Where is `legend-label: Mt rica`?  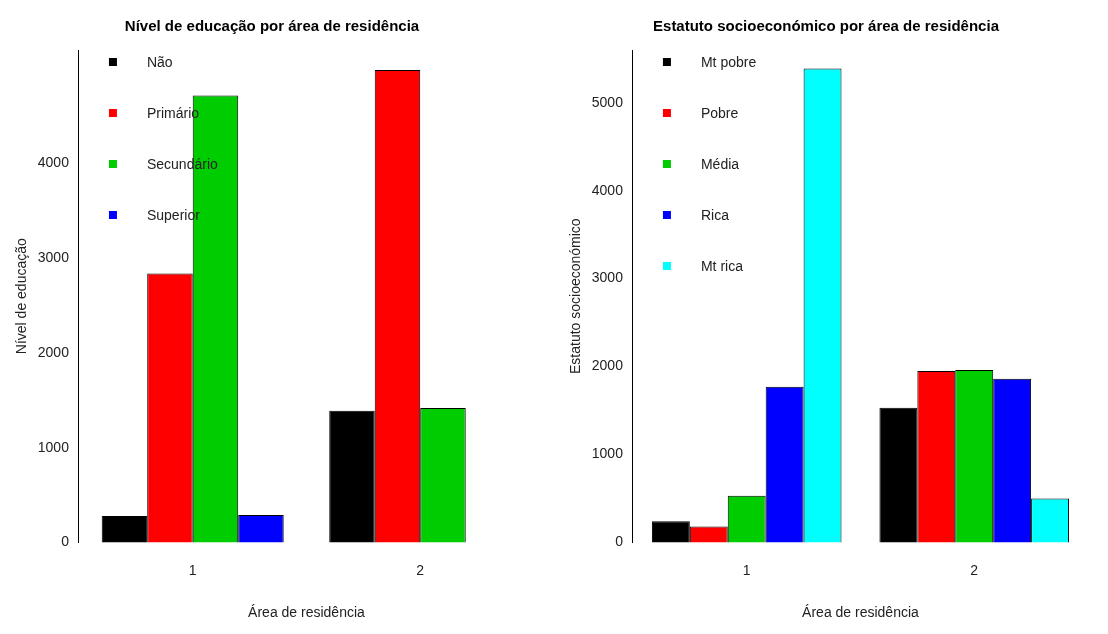
legend-label: Mt rica is located at coordinates (722, 265).